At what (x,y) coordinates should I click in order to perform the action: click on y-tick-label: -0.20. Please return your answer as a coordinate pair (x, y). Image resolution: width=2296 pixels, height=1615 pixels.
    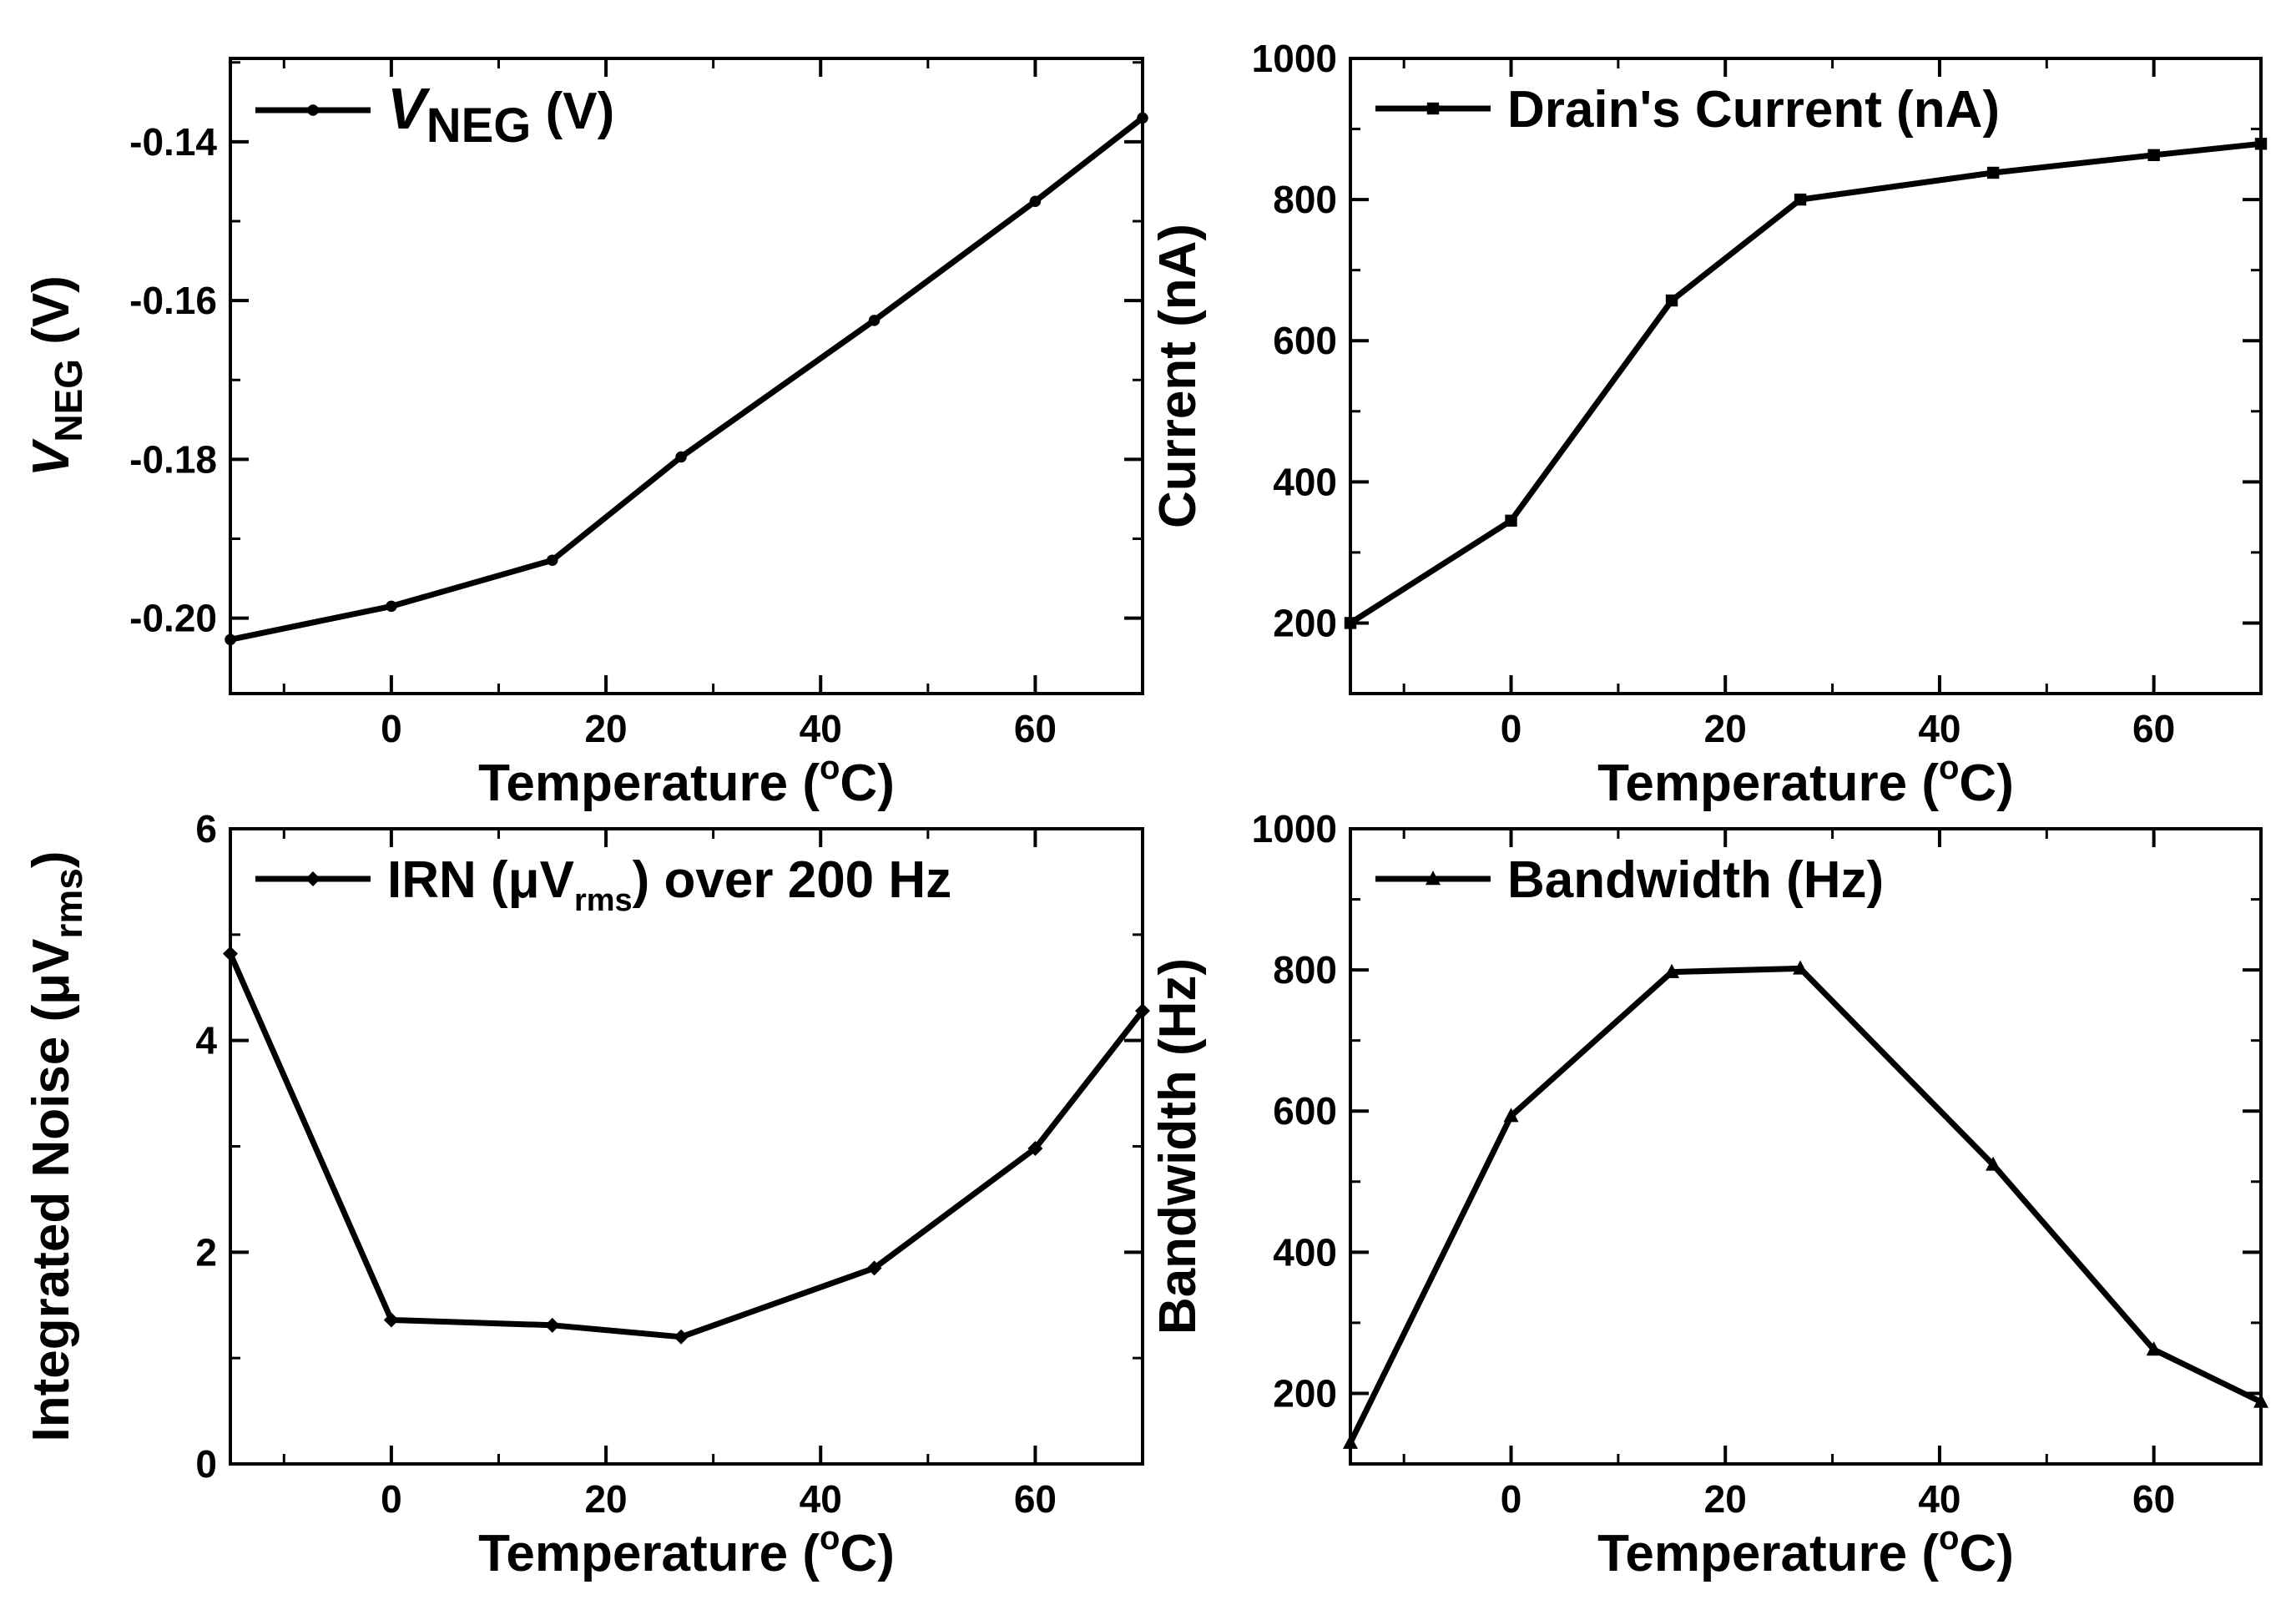
    Looking at the image, I should click on (173, 618).